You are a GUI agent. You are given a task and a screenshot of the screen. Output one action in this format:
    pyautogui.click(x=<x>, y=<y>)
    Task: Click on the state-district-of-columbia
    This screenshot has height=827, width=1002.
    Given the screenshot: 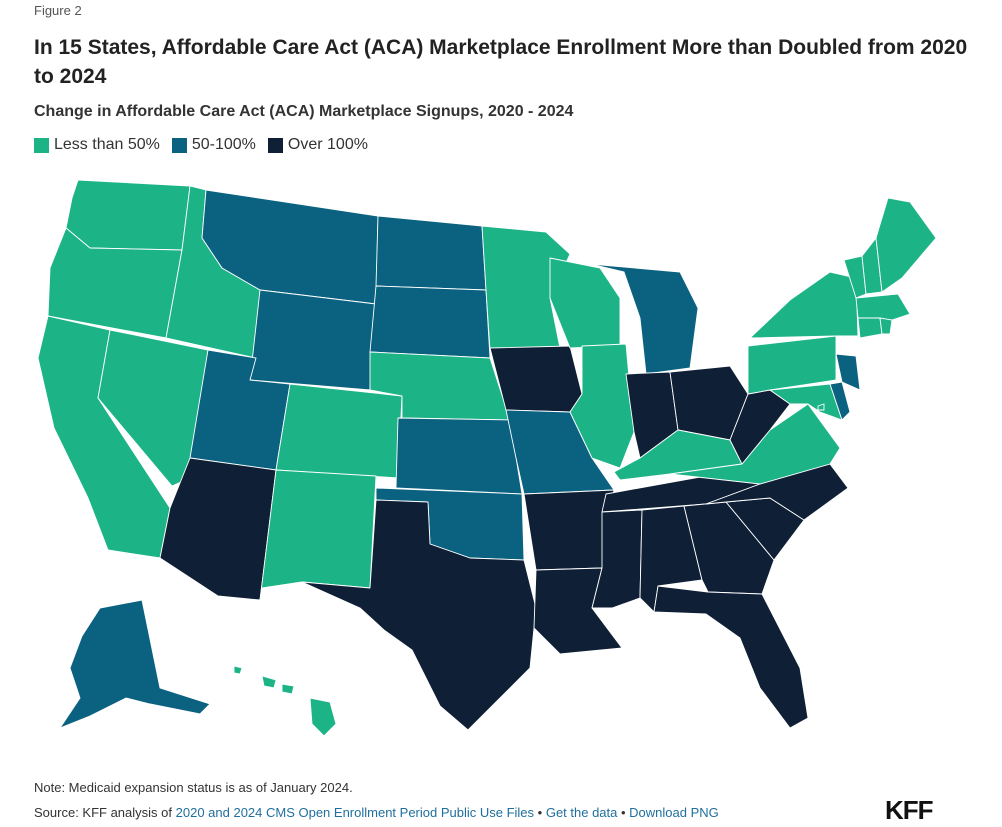 What is the action you would take?
    pyautogui.click(x=821, y=407)
    